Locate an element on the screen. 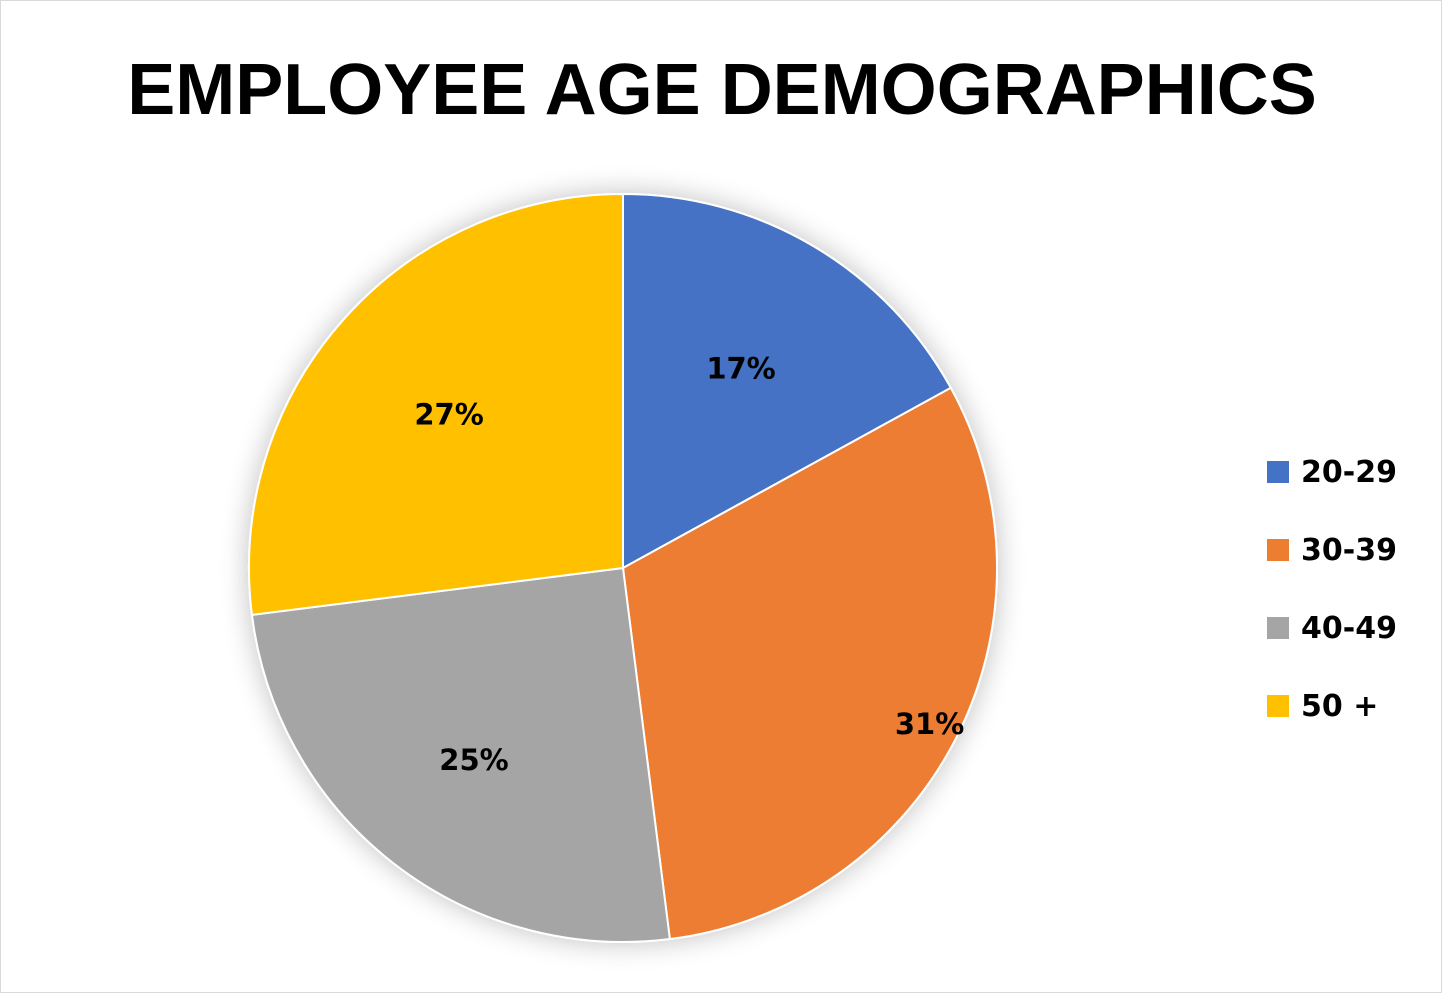  legend-label: 20-29 is located at coordinates (1349, 472).